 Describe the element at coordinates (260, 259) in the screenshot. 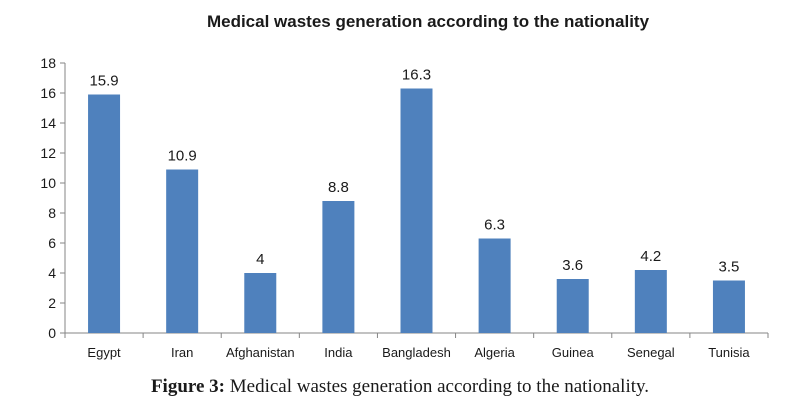

I see `data-label: 4` at that location.